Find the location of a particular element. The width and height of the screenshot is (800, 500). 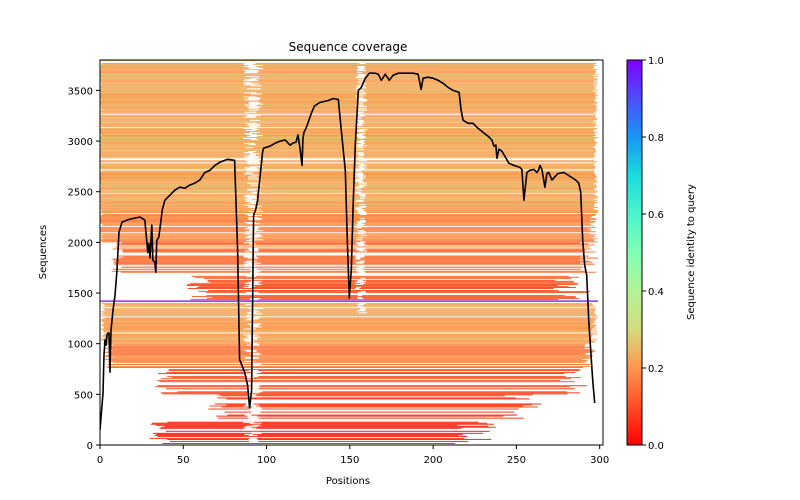

y-axis-label: Sequences is located at coordinates (43, 252).